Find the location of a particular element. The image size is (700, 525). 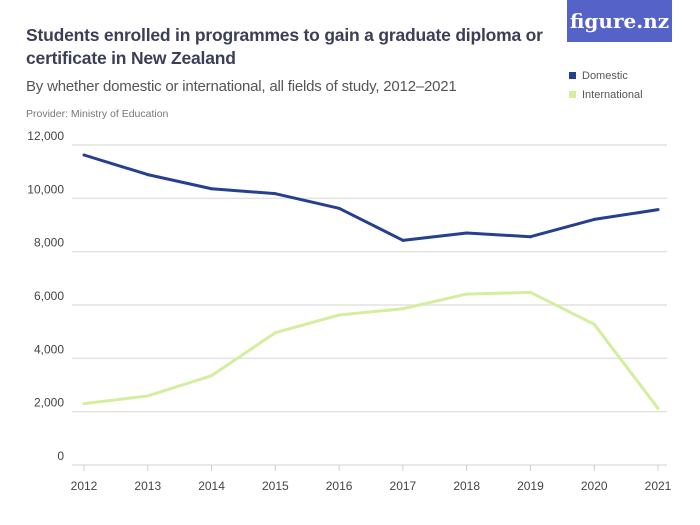

y-tick-label: 8,000 is located at coordinates (49, 243).